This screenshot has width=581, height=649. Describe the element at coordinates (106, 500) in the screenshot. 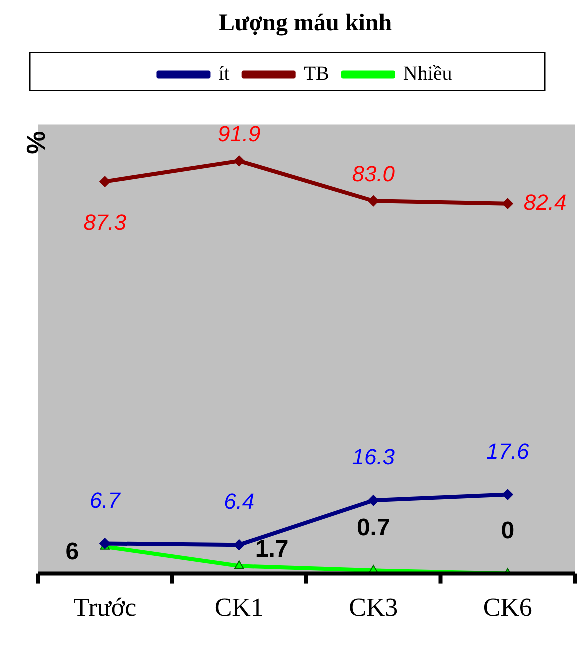

I see `data-label: 6.7` at that location.